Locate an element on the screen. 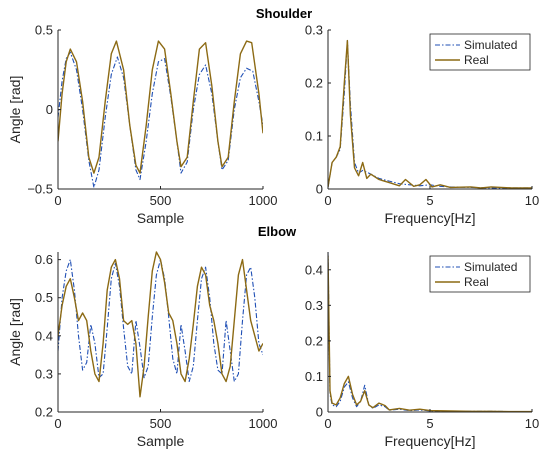 This screenshot has height=468, width=550. y-tick-label: −0.5 is located at coordinates (40, 189).